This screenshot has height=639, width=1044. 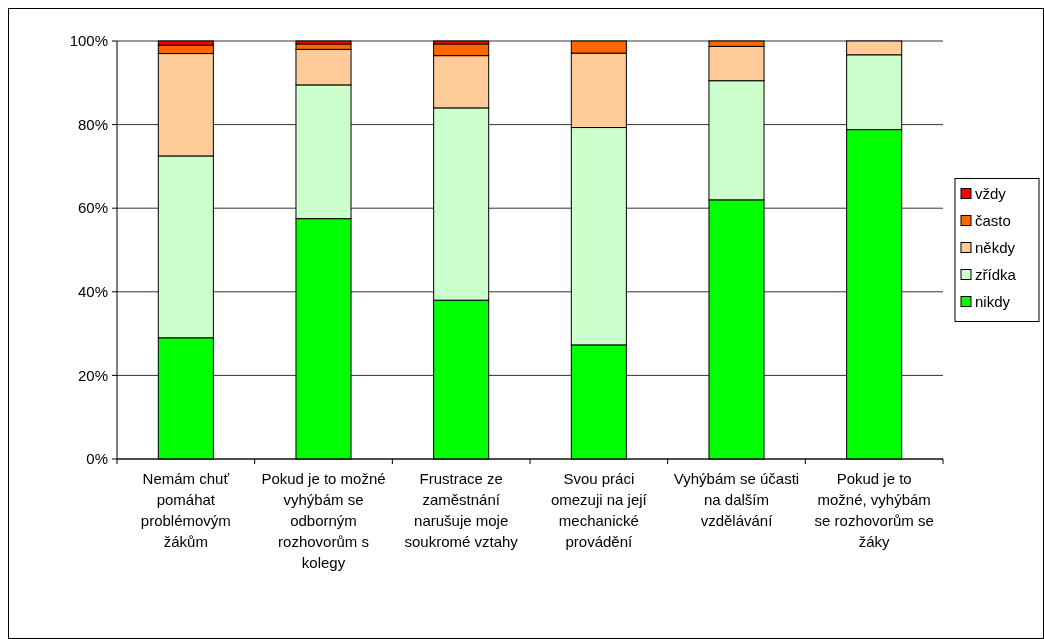 I want to click on legend-label: vždy, so click(x=991, y=193).